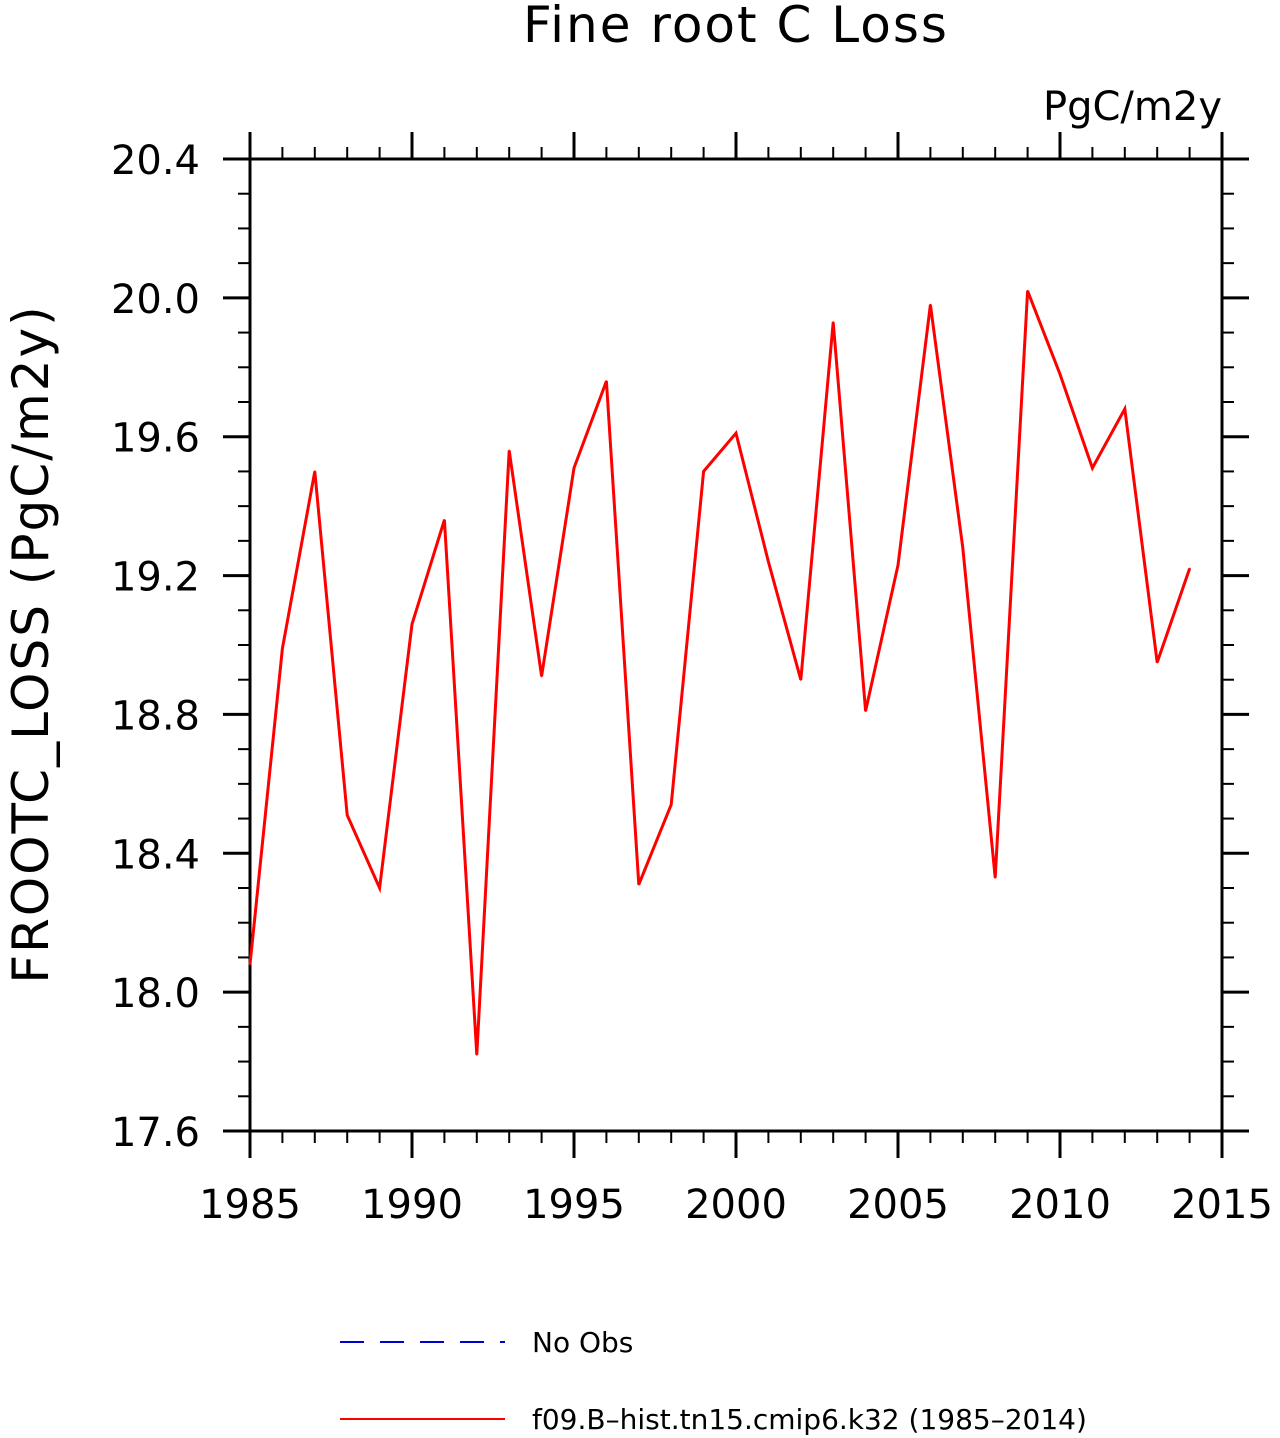  I want to click on y-tick-label: 19.2, so click(155, 578).